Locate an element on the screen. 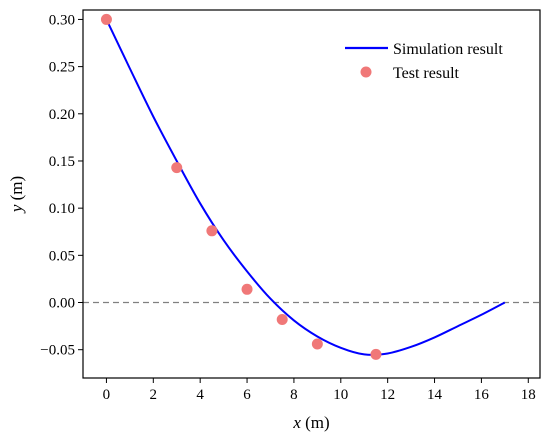 This screenshot has height=437, width=550. x-axis-label: x (m) is located at coordinates (310, 422).